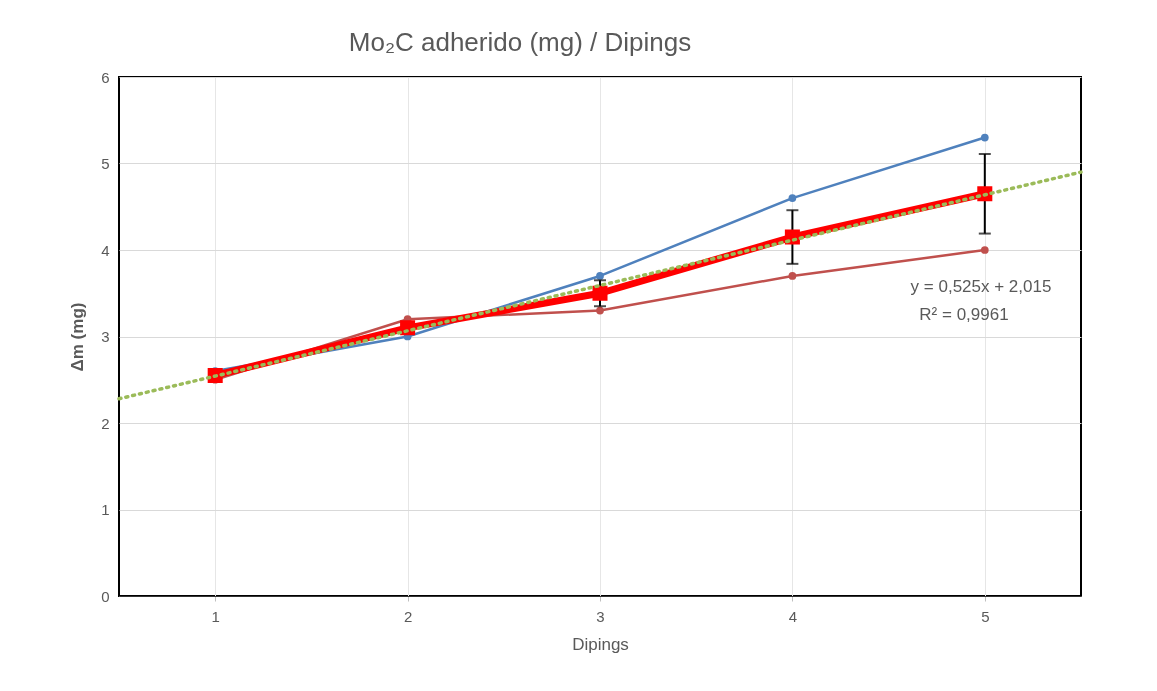  Describe the element at coordinates (105, 77) in the screenshot. I see `y-tick-label: 6` at that location.